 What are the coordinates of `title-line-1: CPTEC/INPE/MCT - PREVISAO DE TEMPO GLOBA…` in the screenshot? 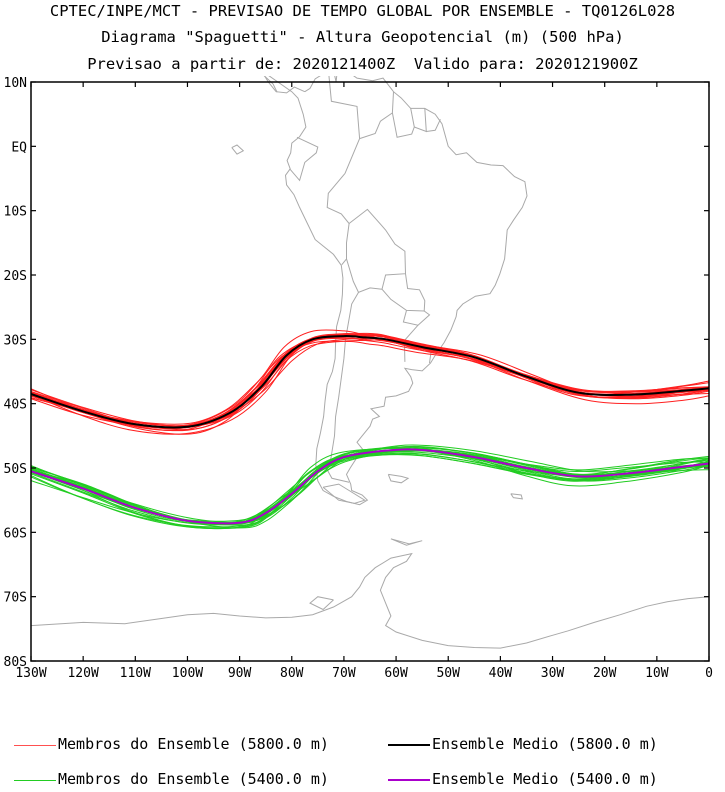 It's located at (362, 11).